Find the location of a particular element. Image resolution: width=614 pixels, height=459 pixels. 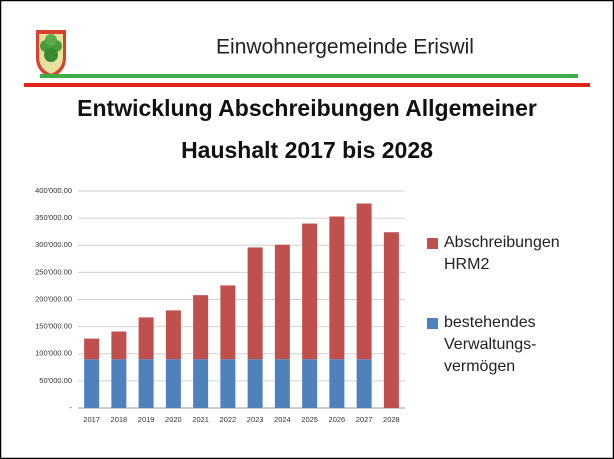

x-tick-label: 2018 is located at coordinates (119, 419).